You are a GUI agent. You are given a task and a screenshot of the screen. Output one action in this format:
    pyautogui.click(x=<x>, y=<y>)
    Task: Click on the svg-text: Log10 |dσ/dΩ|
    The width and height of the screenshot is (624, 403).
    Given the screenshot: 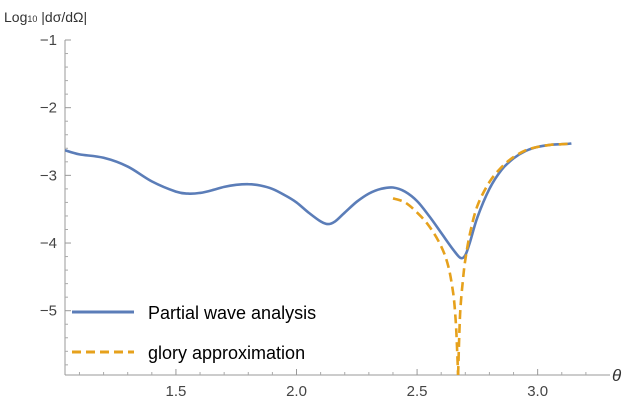 What is the action you would take?
    pyautogui.click(x=45, y=17)
    